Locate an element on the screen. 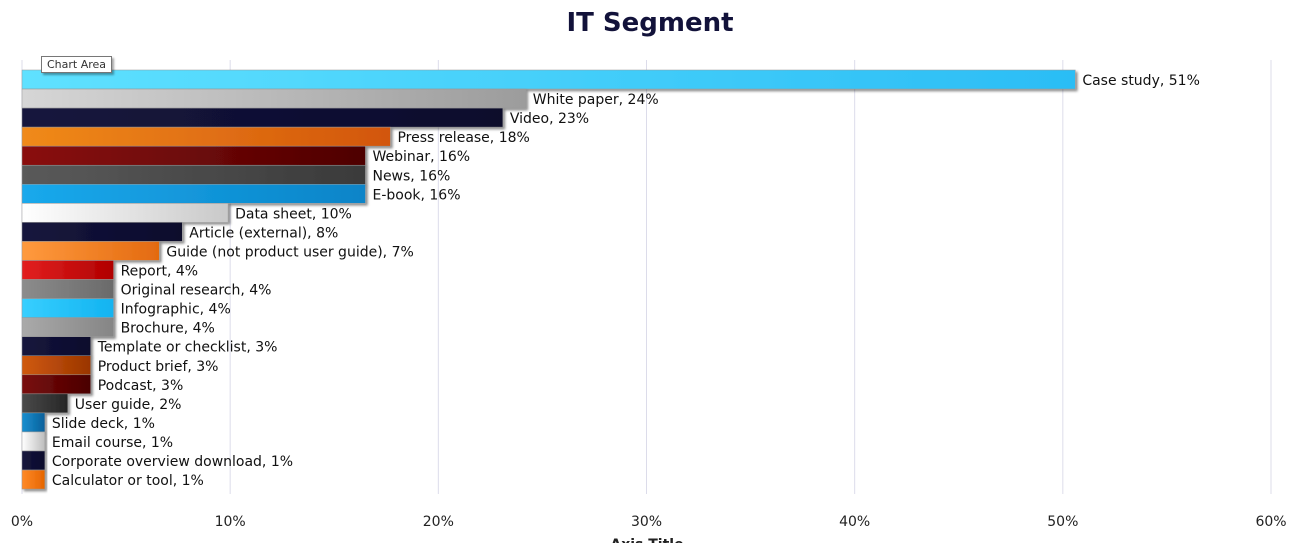 The width and height of the screenshot is (1300, 543). data-label: White paper, 24% is located at coordinates (596, 100).